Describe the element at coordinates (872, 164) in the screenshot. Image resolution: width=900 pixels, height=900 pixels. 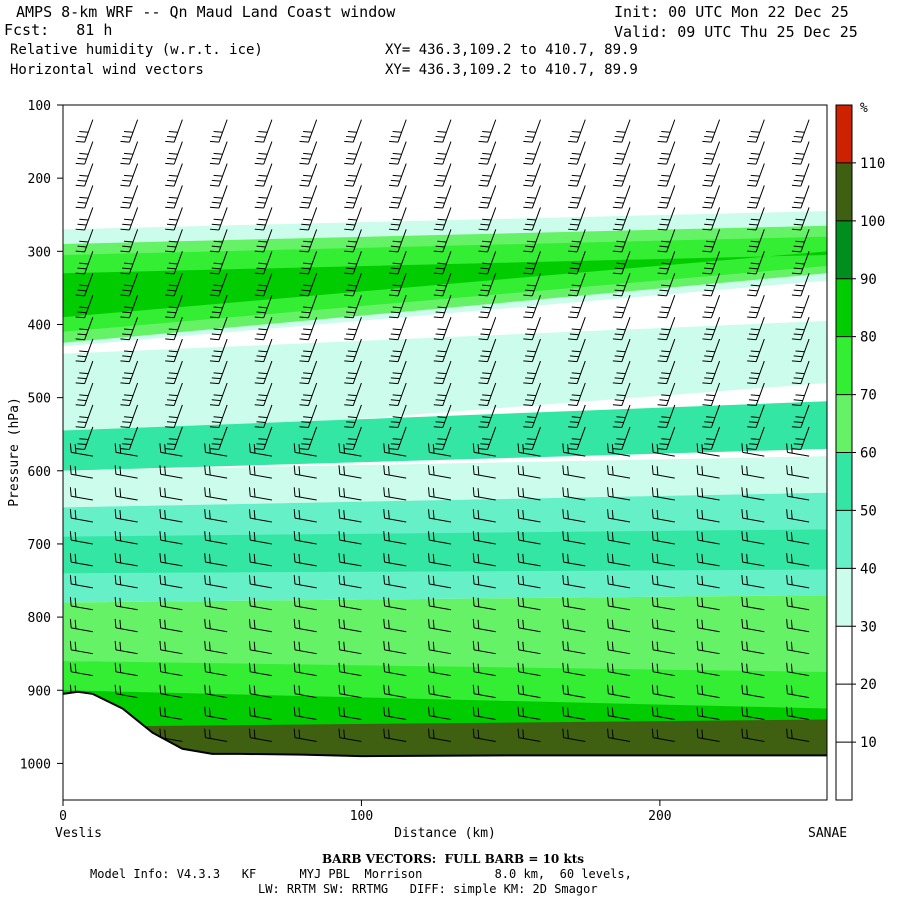
I see `colorbar-tick-label-110: 110` at that location.